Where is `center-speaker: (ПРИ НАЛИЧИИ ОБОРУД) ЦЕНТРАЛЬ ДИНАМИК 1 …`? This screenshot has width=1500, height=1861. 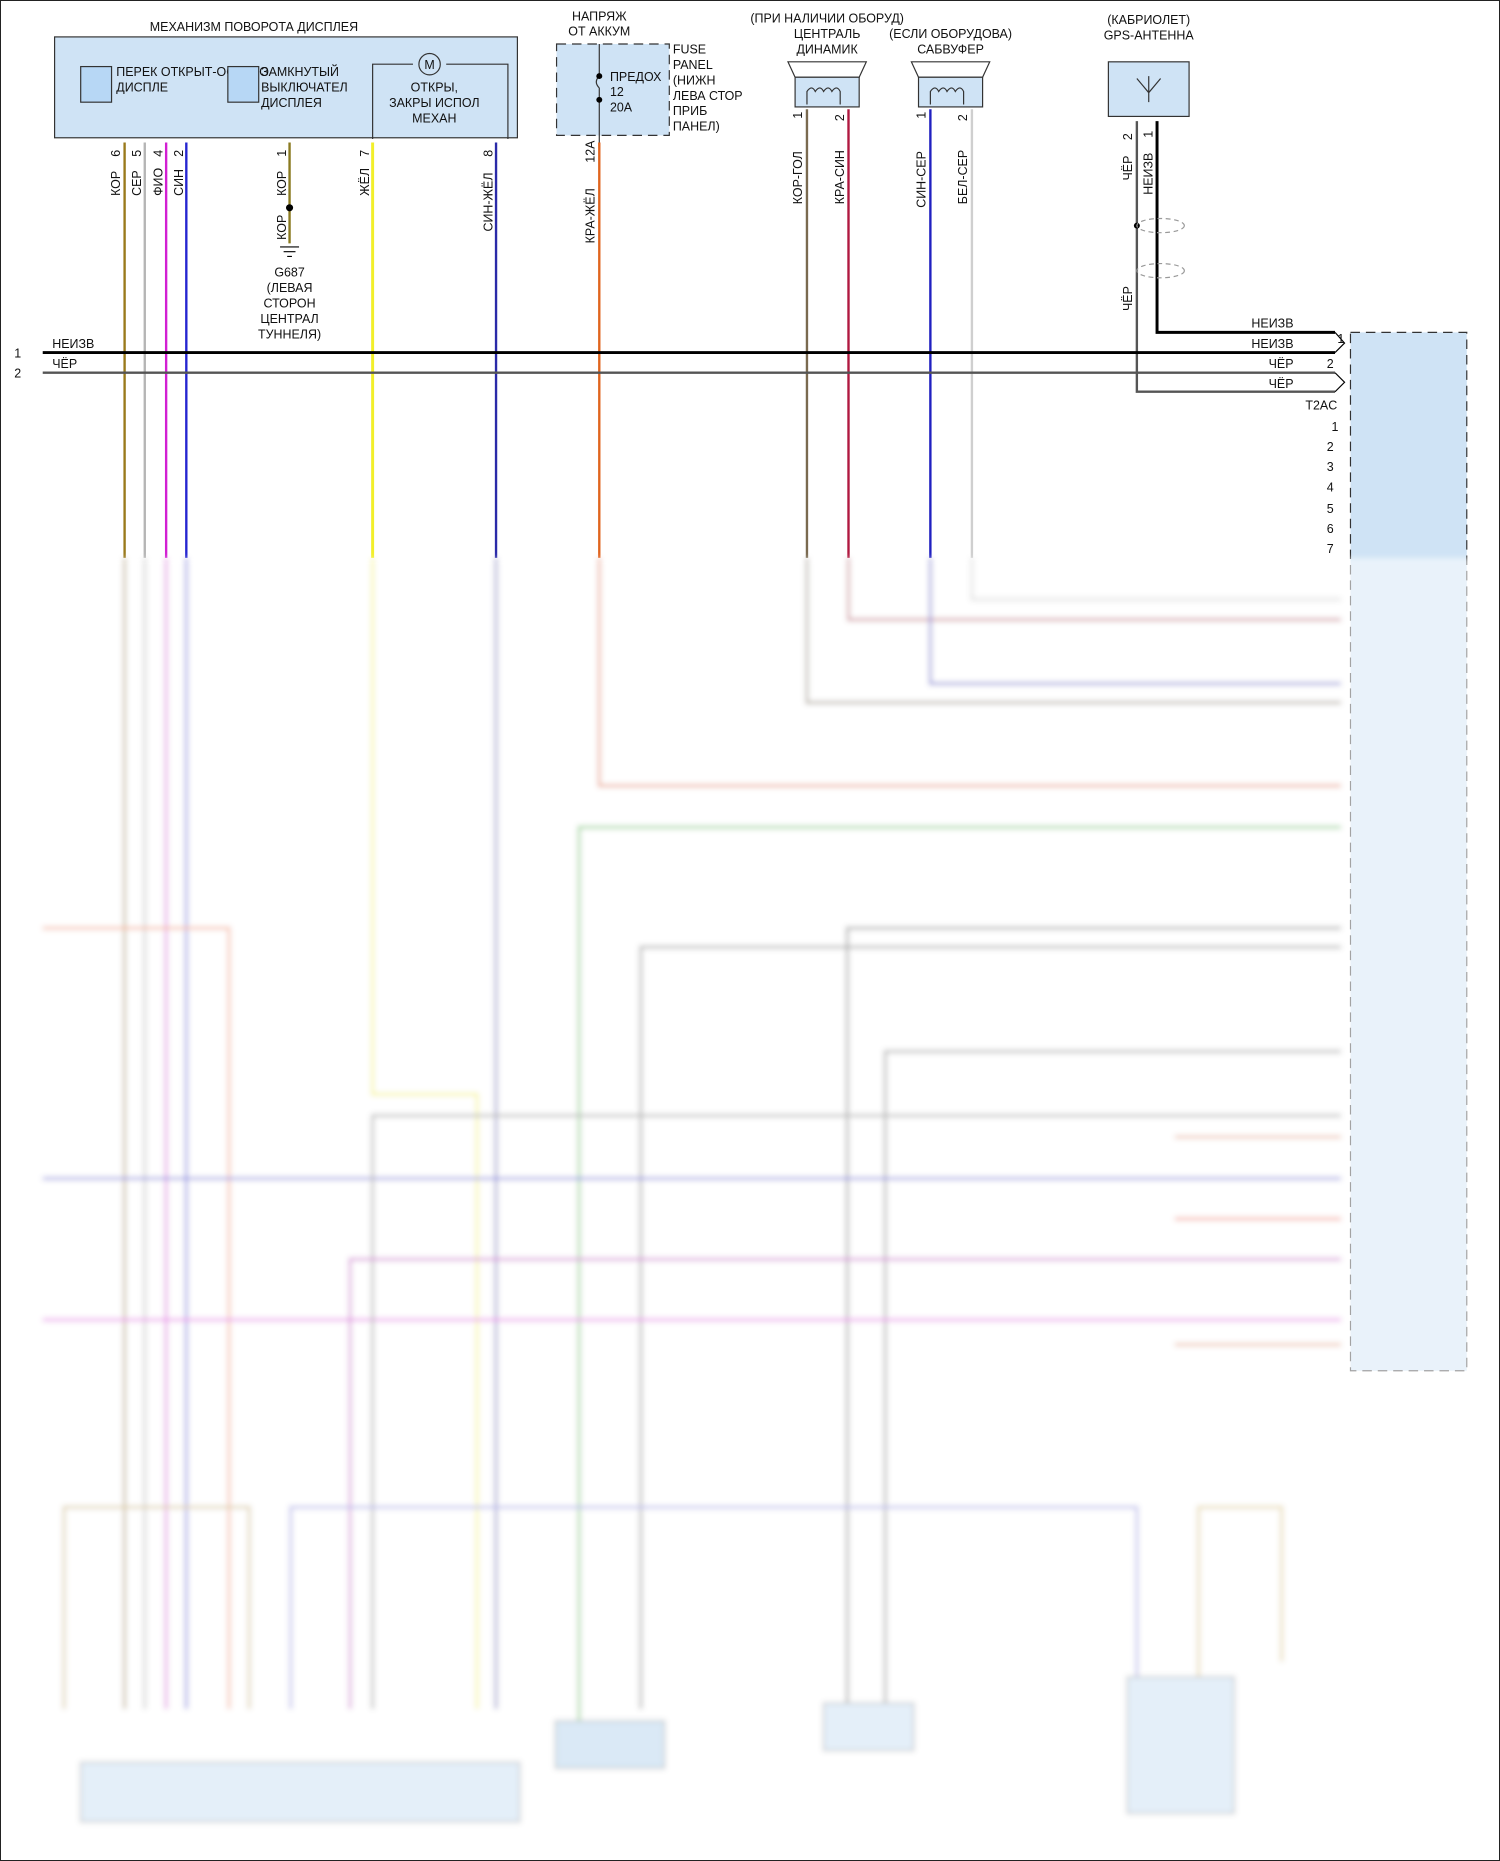
center-speaker: (ПРИ НАЛИЧИИ ОБОРУД) ЦЕНТРАЛЬ ДИНАМИК 1 … is located at coordinates (827, 285).